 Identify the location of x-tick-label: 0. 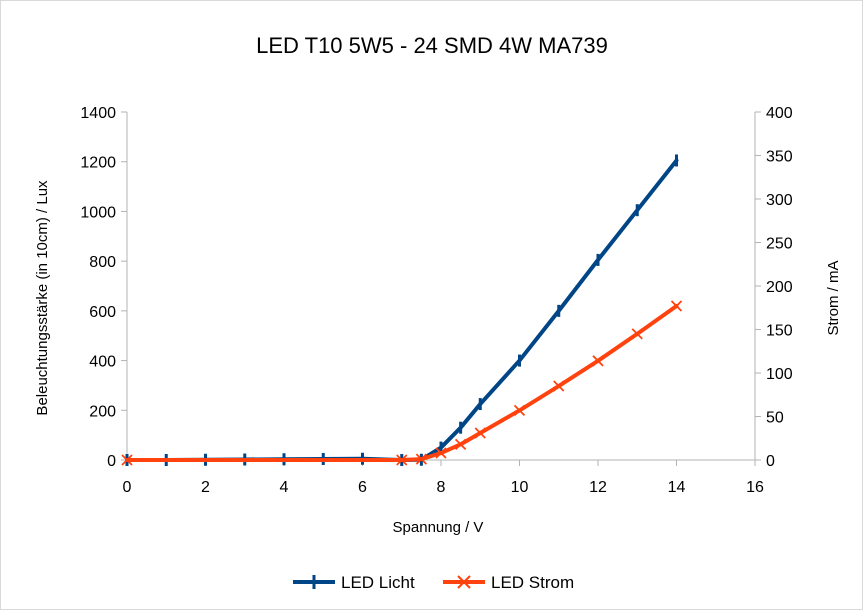
(127, 487).